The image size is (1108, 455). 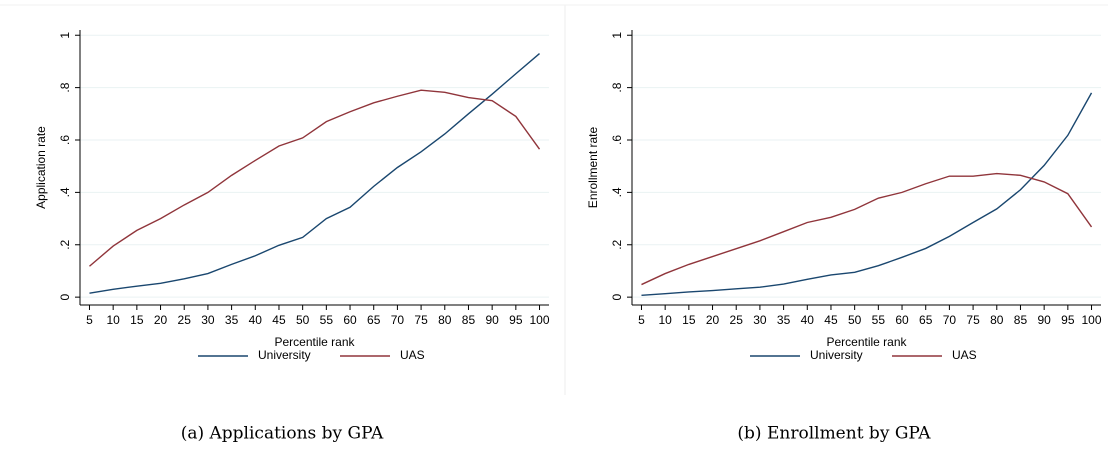 What do you see at coordinates (41, 167) in the screenshot?
I see `y-axis-title: Application rate` at bounding box center [41, 167].